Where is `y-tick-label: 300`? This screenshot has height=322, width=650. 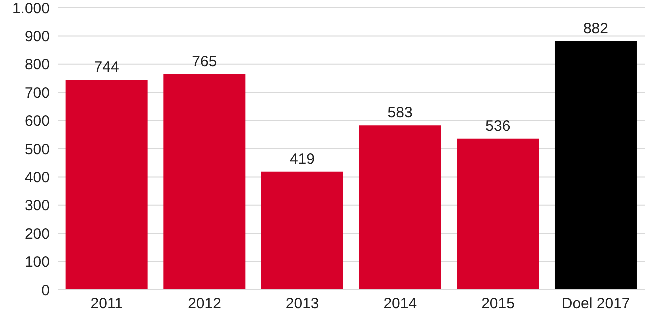
y-tick-label: 300 is located at coordinates (37, 206).